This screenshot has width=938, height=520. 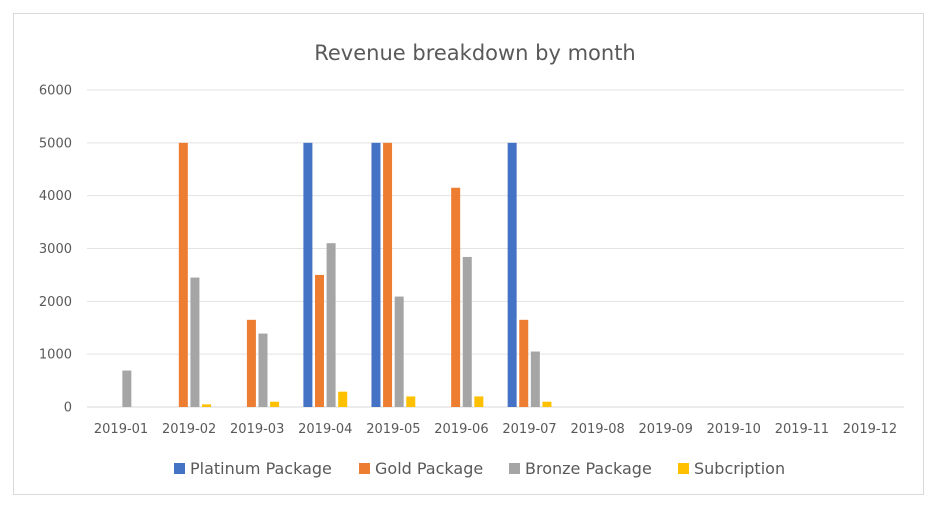 I want to click on legend-label: Gold Package, so click(x=429, y=468).